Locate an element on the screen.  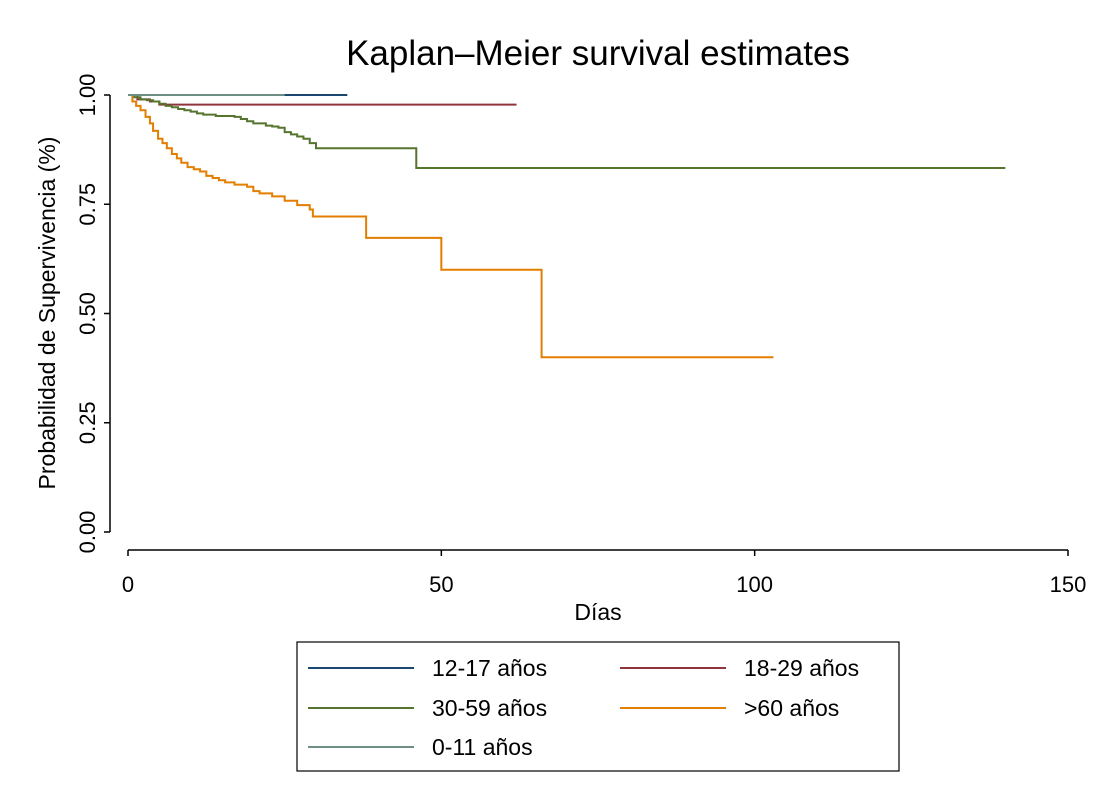
y-axis-ticks: 0.00 0.25 0.50 0.75 1.00 is located at coordinates (92, 314).